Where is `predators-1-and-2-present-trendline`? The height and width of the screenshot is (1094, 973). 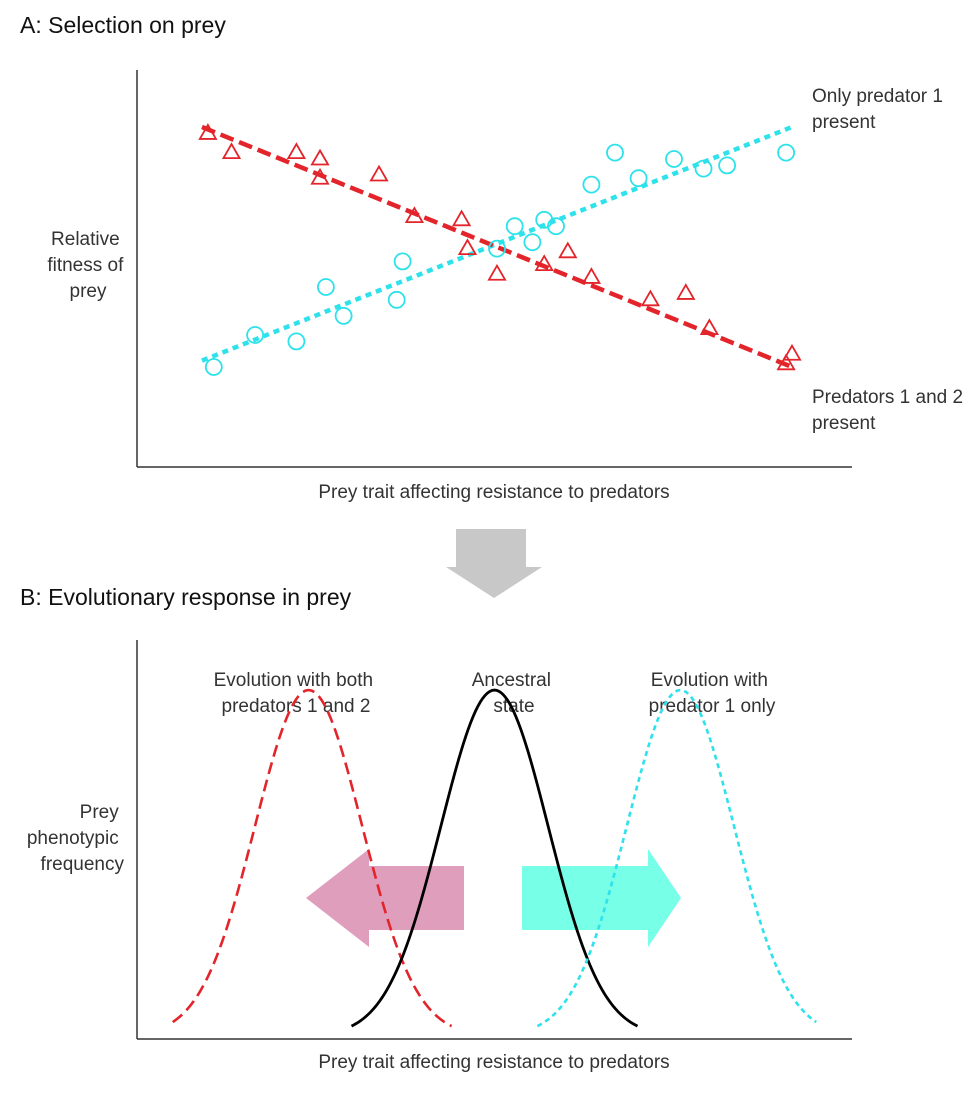
predators-1-and-2-present-trendline is located at coordinates (497, 247).